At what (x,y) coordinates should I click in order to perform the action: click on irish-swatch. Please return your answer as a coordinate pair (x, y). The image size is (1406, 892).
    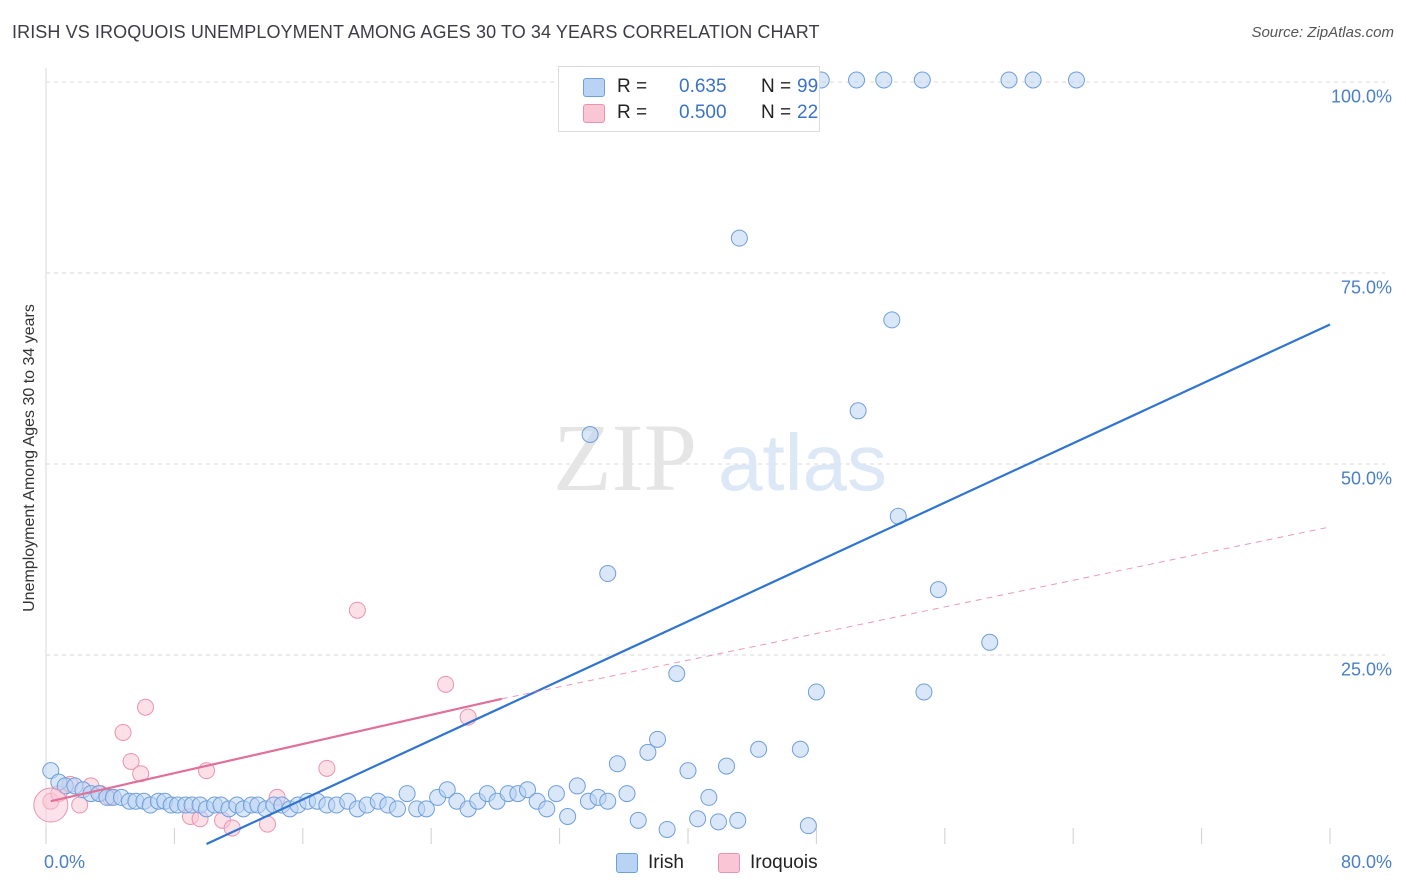
    Looking at the image, I should click on (594, 87).